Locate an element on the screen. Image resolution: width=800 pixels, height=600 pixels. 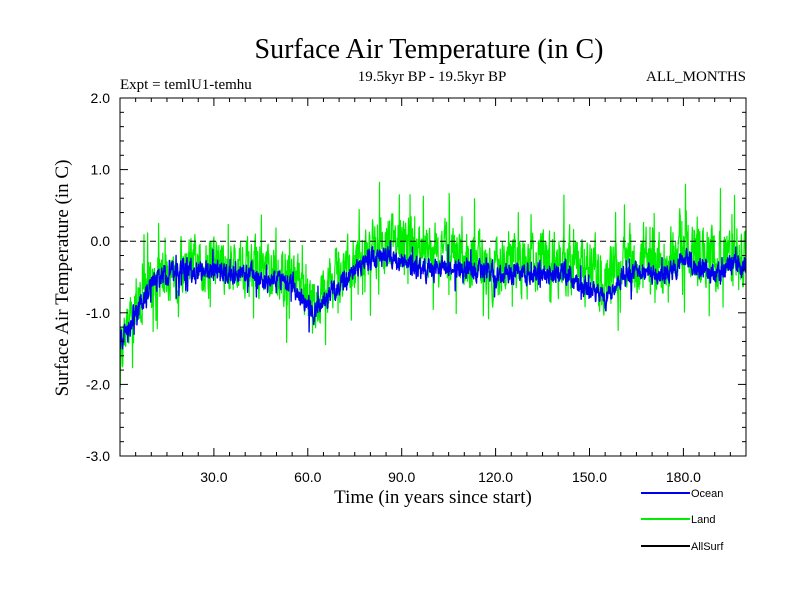
experiment-label: Expt = temlU1-temhu is located at coordinates (186, 85).